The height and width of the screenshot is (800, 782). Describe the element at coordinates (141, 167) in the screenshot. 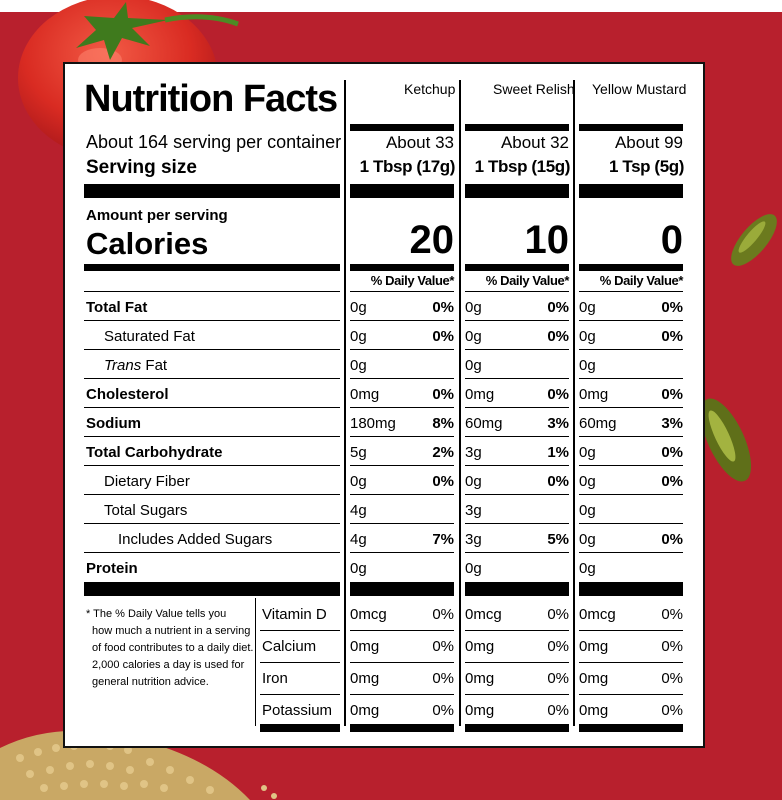

I see `serving-size-label: Serving size` at that location.